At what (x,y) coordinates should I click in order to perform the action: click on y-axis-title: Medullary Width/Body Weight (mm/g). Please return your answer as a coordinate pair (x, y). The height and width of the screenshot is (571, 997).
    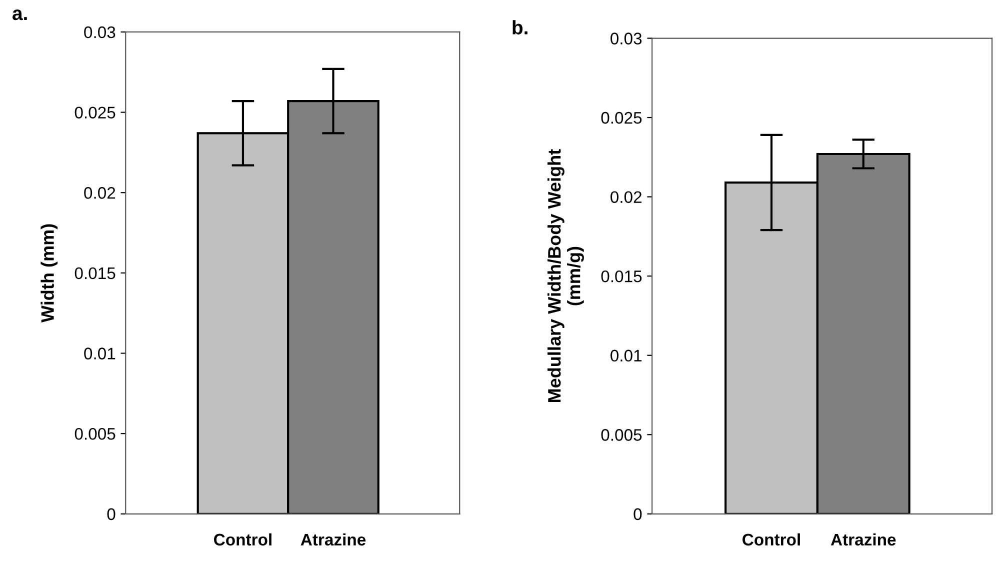
    Looking at the image, I should click on (566, 275).